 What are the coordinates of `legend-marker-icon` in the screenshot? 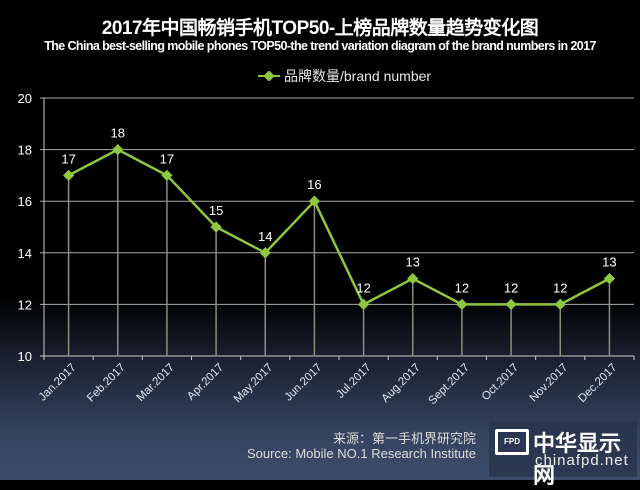 It's located at (269, 76).